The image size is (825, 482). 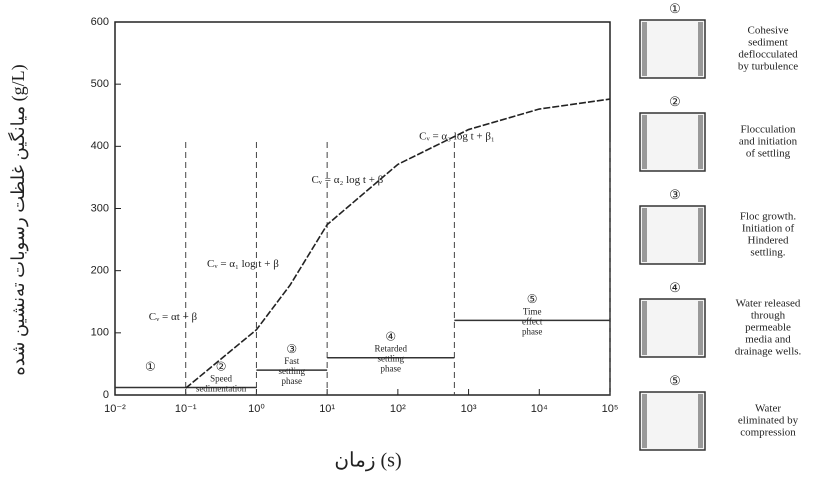 What do you see at coordinates (768, 409) in the screenshot?
I see `legend-text: Water` at bounding box center [768, 409].